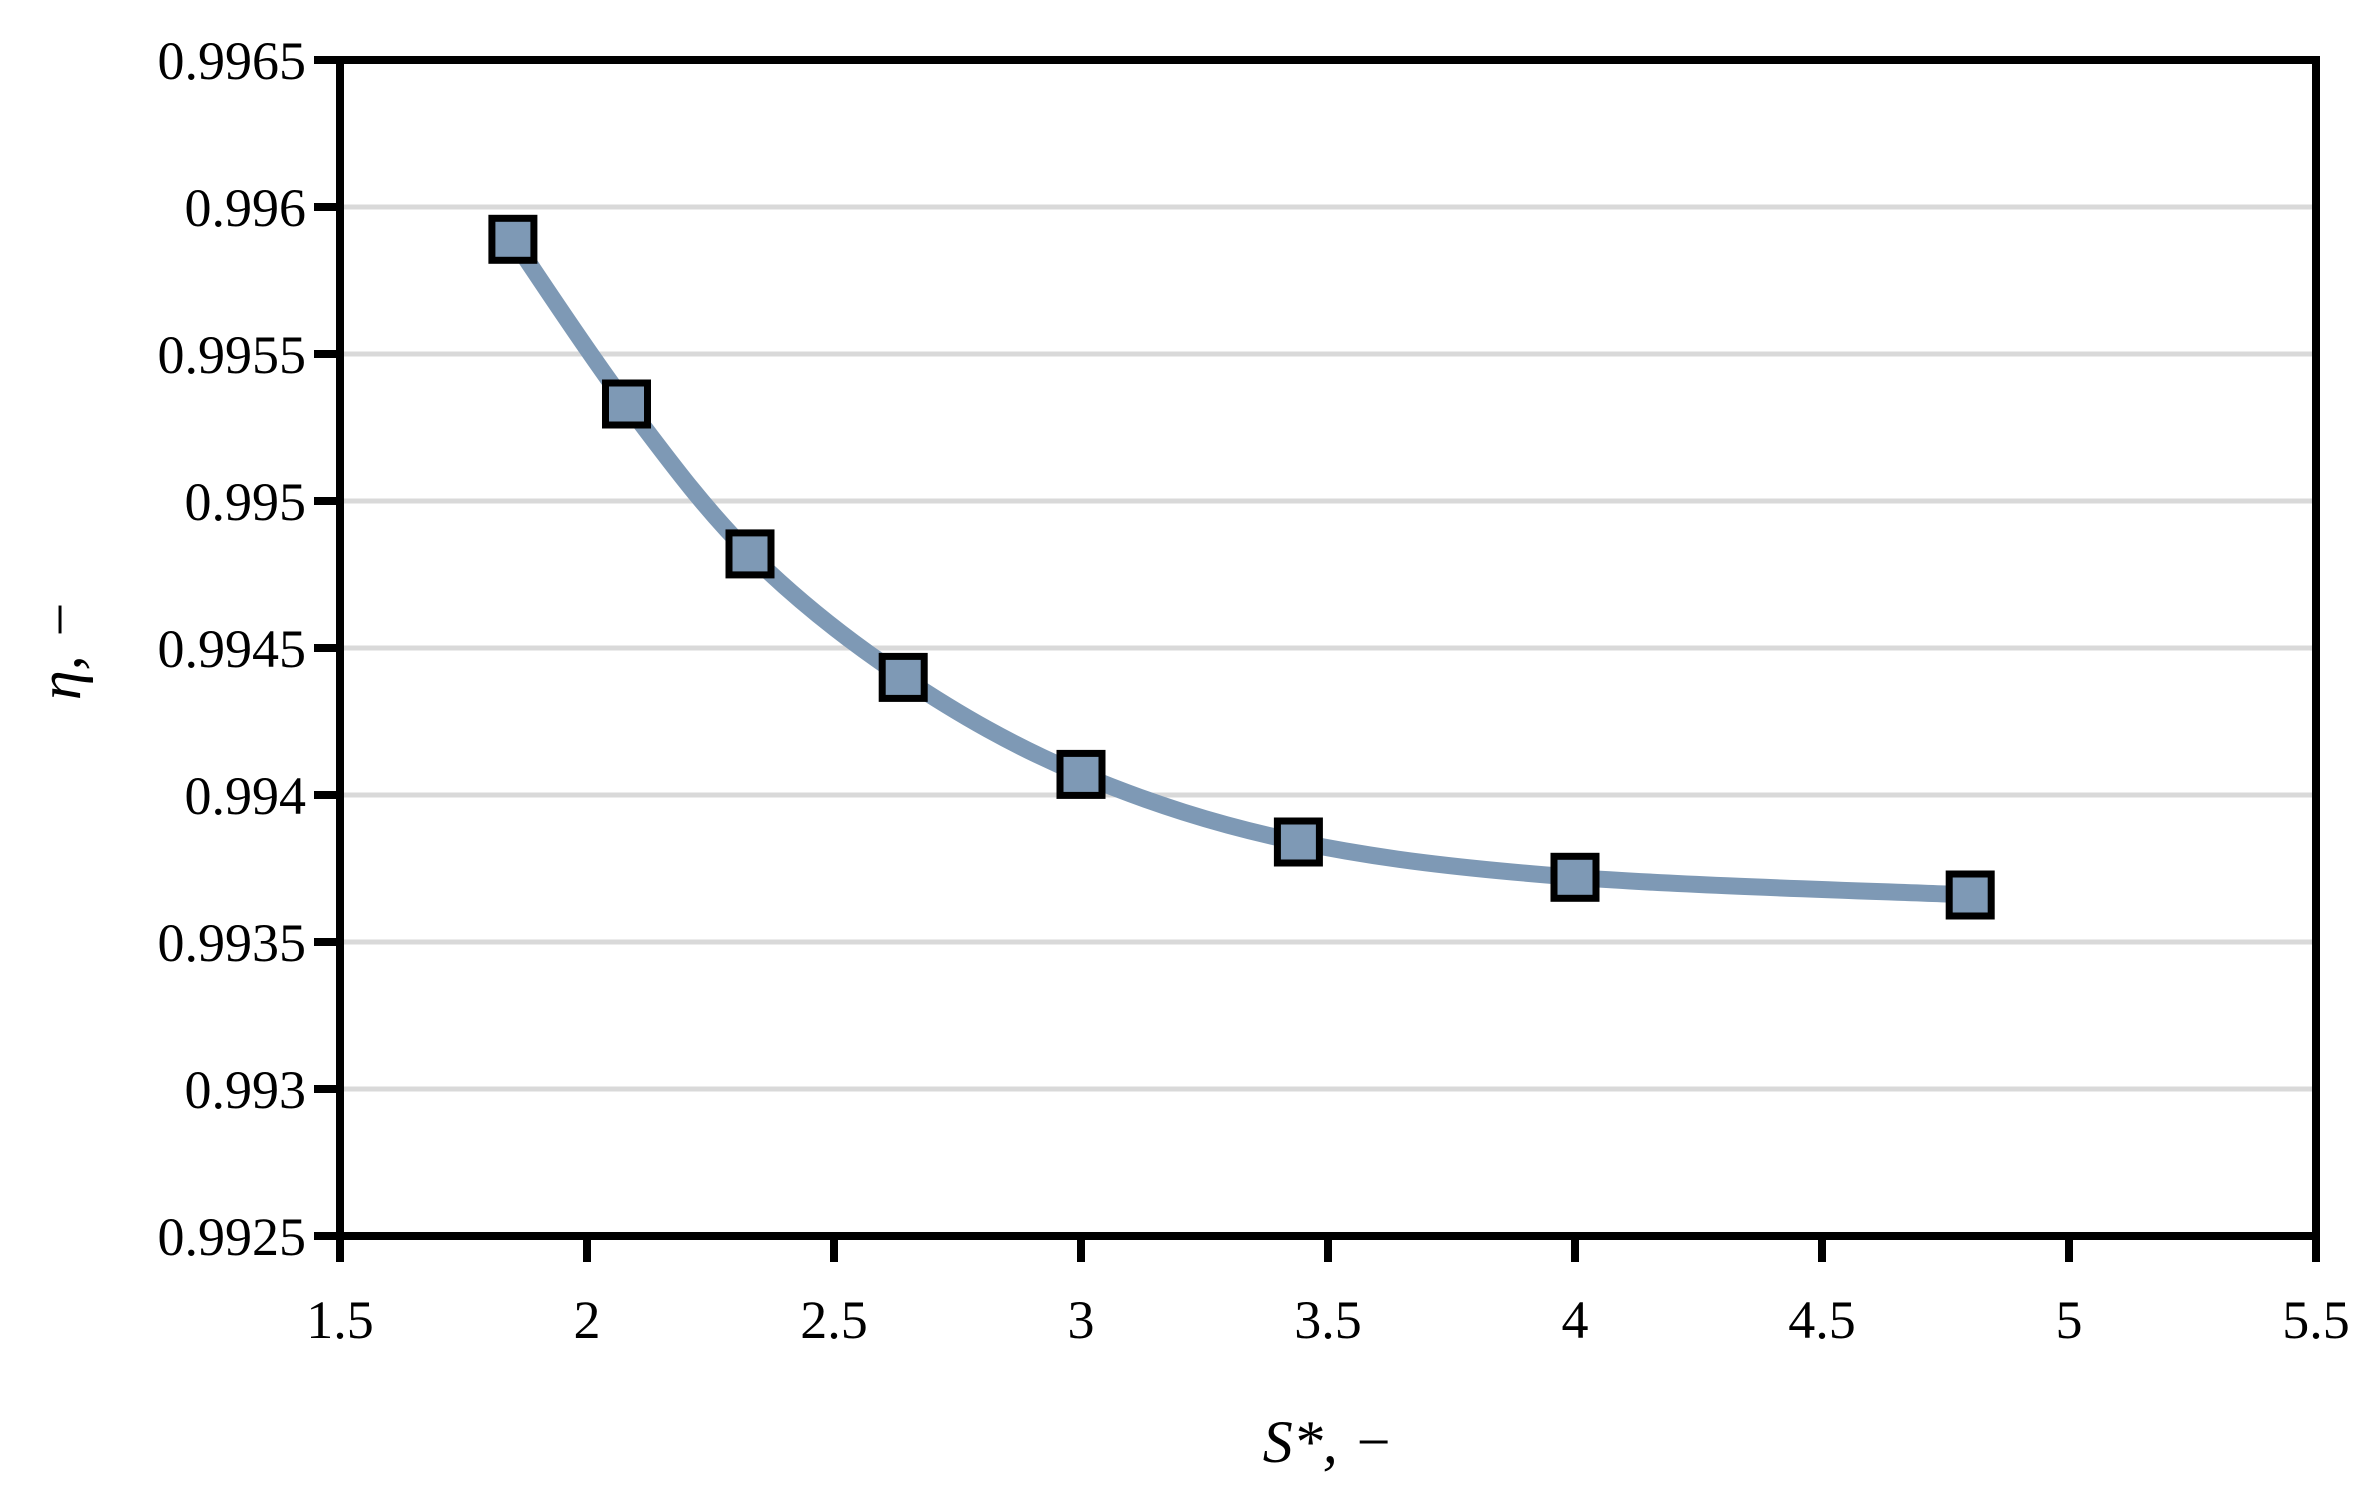  Describe the element at coordinates (340, 1320) in the screenshot. I see `x-tick-label: 1.5` at that location.